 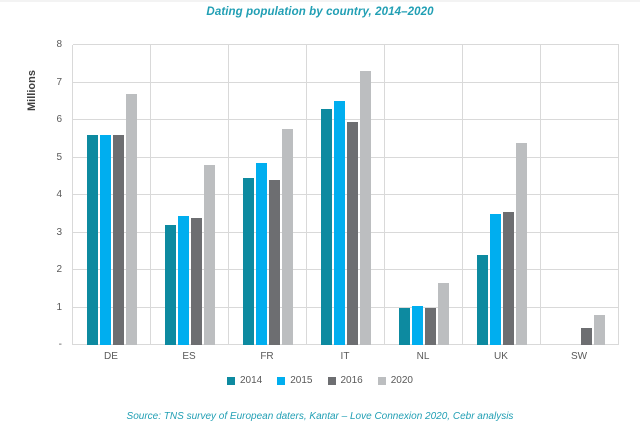 I want to click on legend-item-2016: 2016, so click(x=345, y=380).